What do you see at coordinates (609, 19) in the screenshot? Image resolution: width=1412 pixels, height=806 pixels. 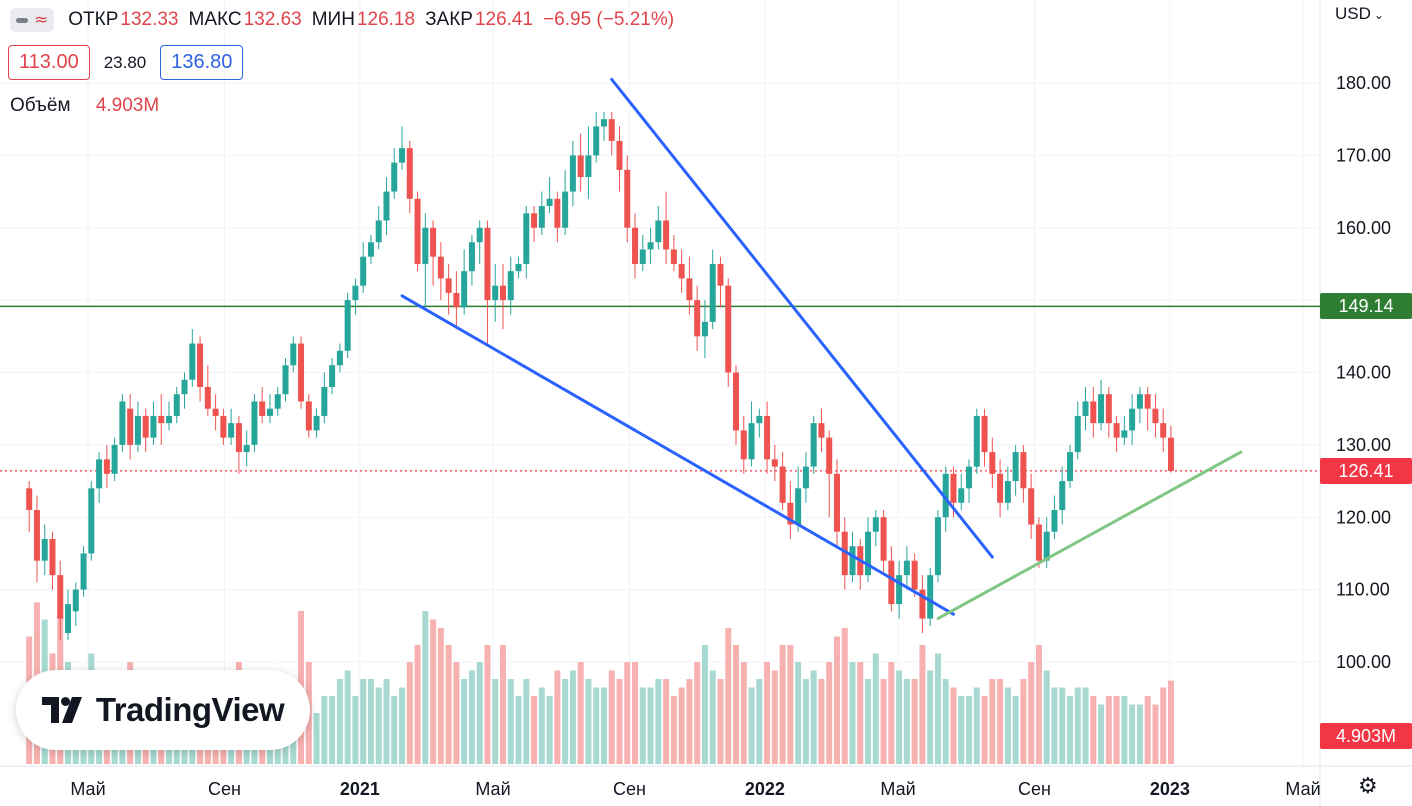 I see `change-value: −6.95 (−5.21%)` at bounding box center [609, 19].